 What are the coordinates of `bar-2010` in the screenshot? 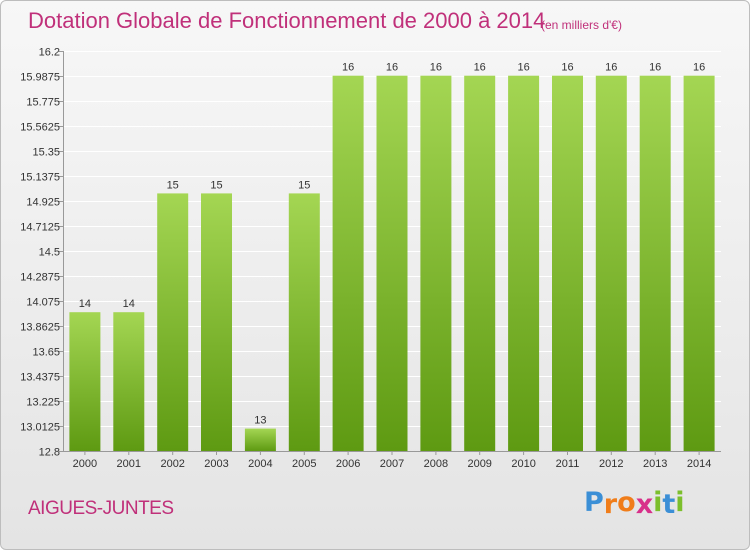 It's located at (524, 263).